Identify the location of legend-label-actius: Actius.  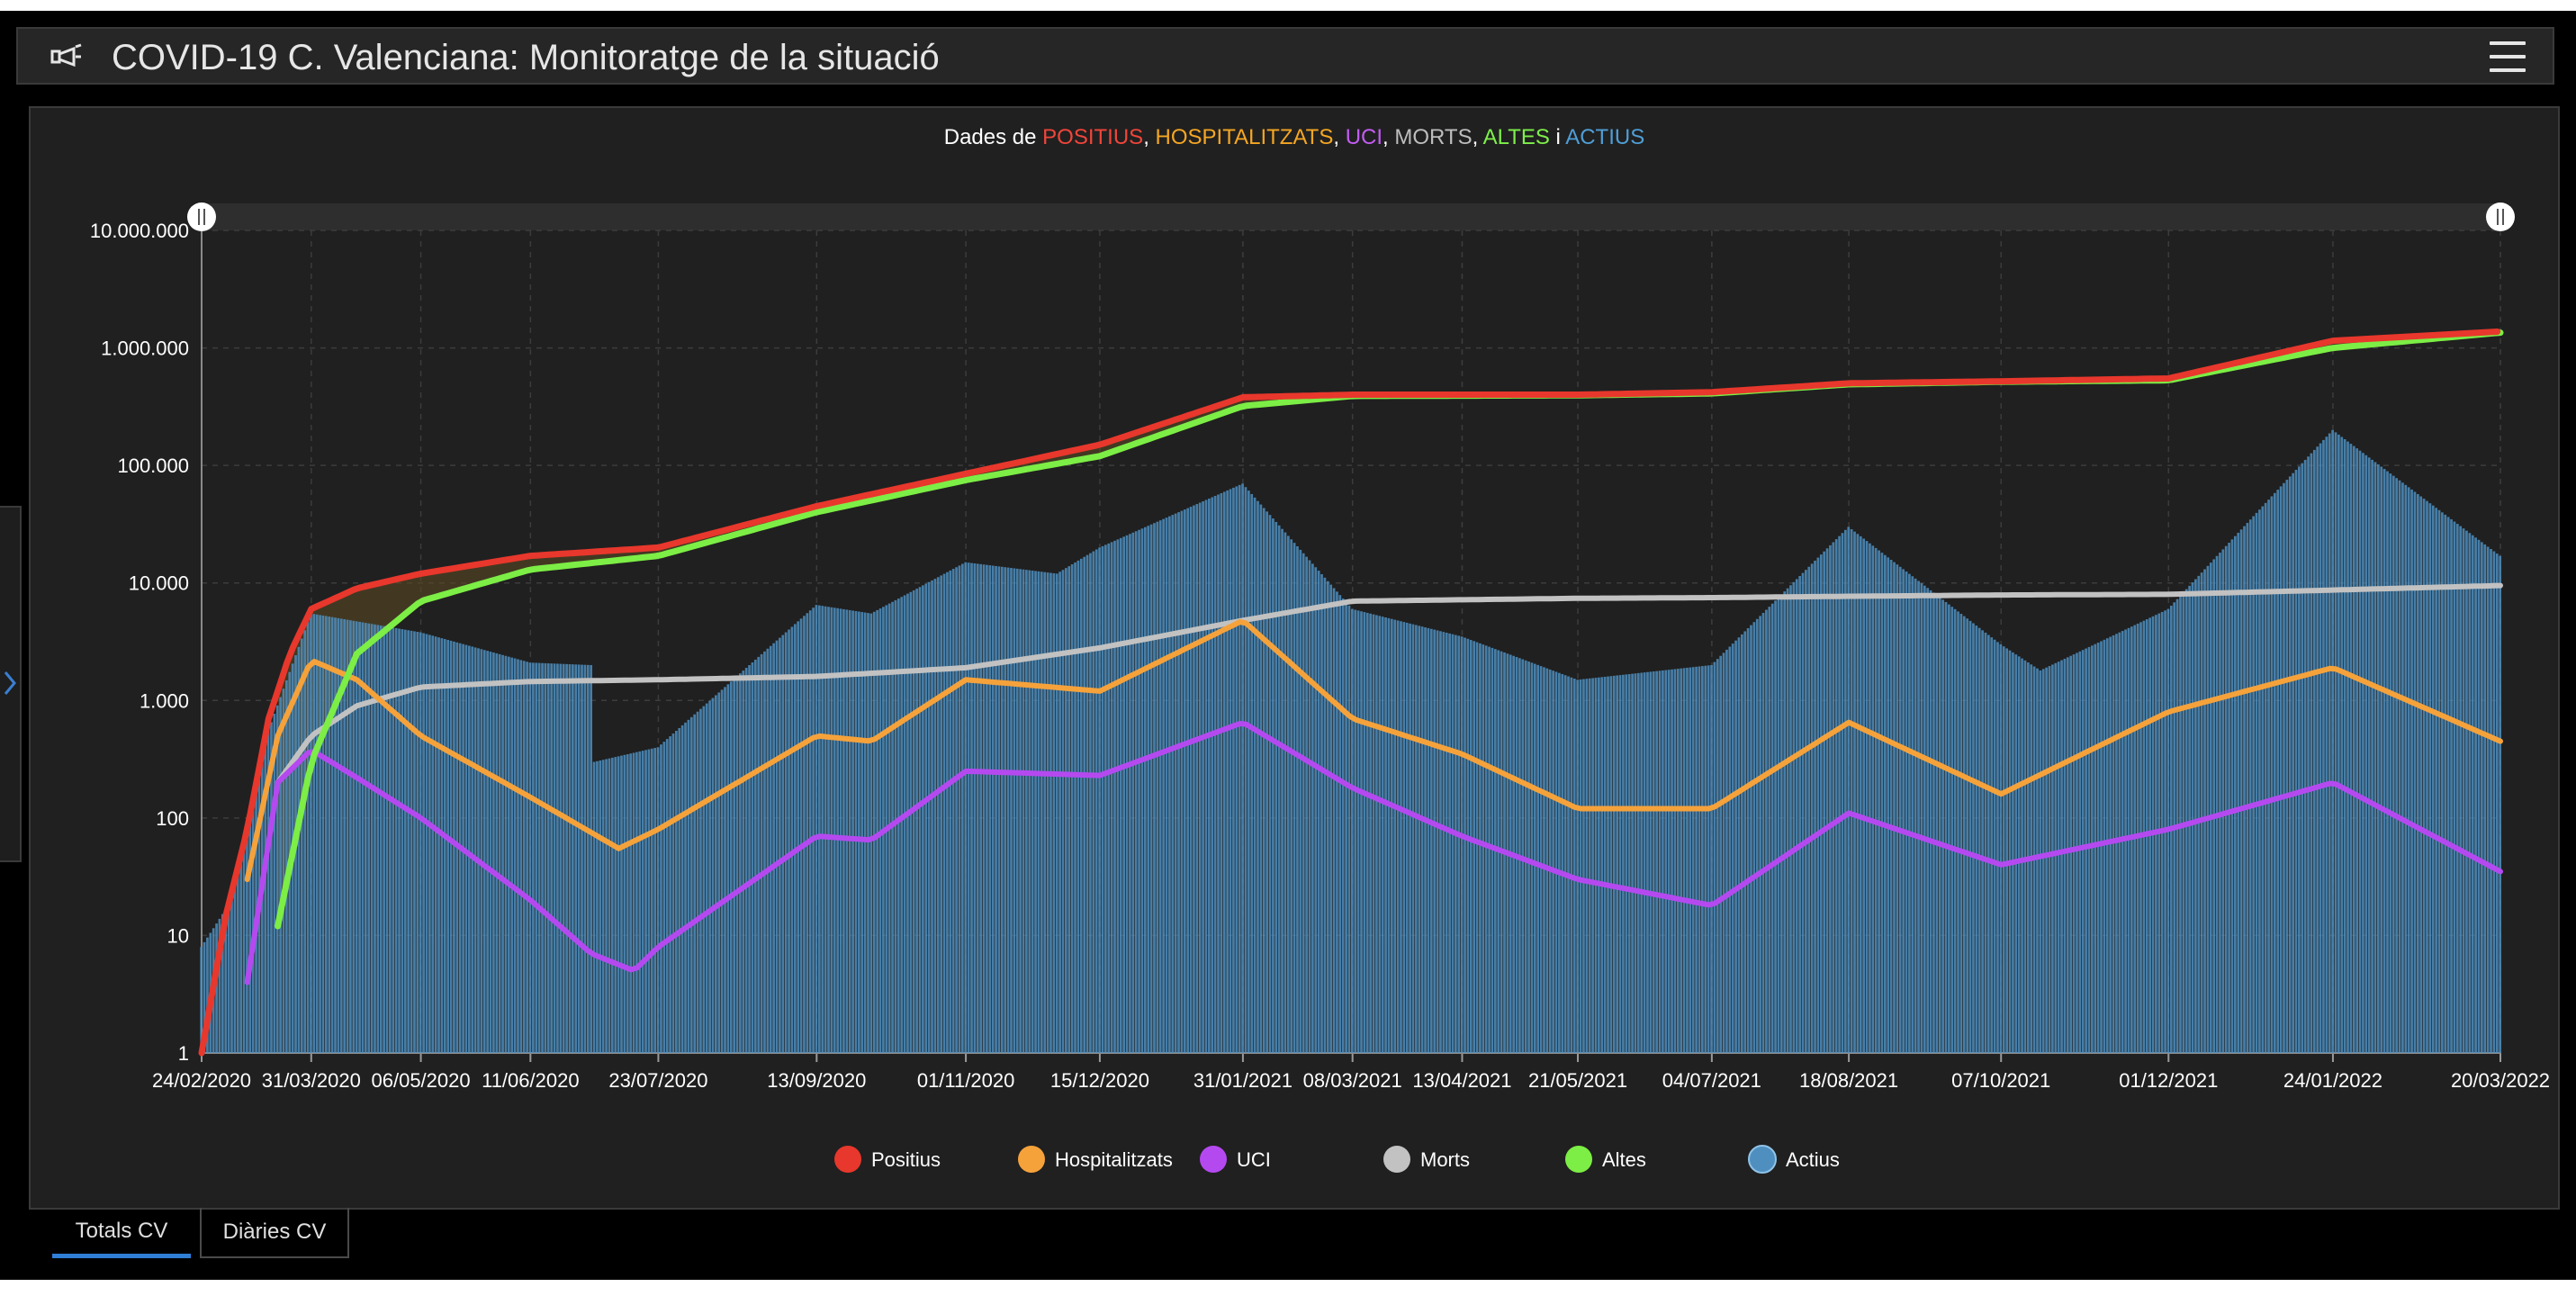
(1813, 1160).